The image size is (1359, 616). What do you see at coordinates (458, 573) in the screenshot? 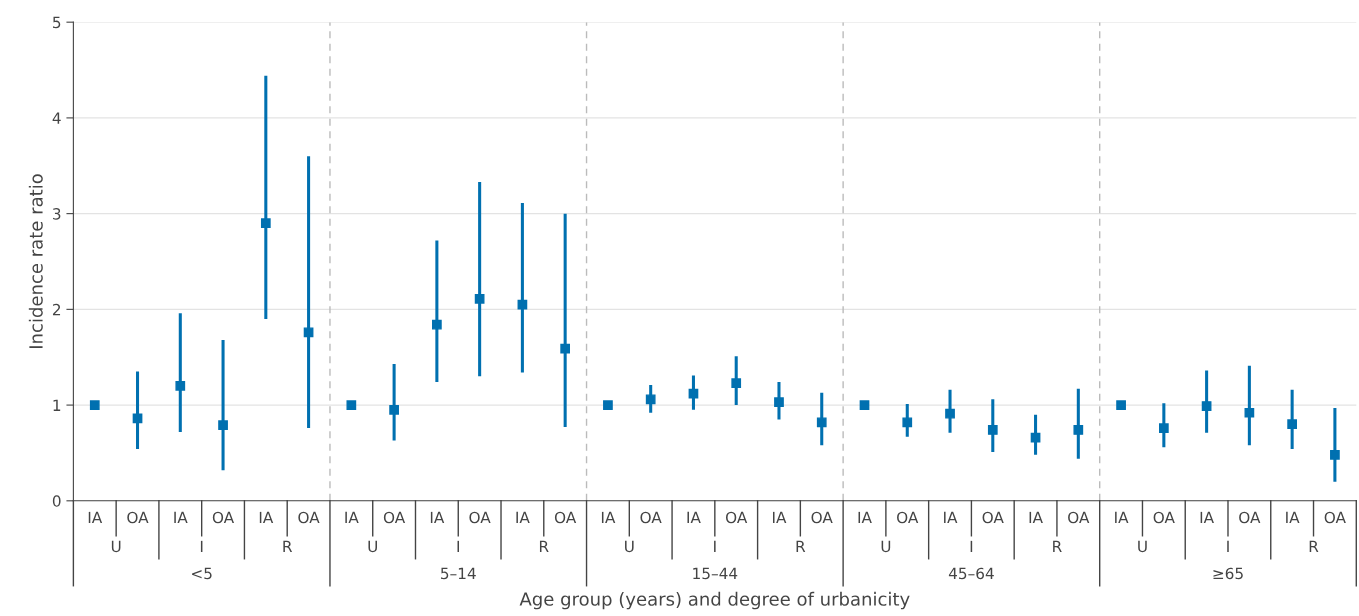
I see `text: 5–14` at bounding box center [458, 573].